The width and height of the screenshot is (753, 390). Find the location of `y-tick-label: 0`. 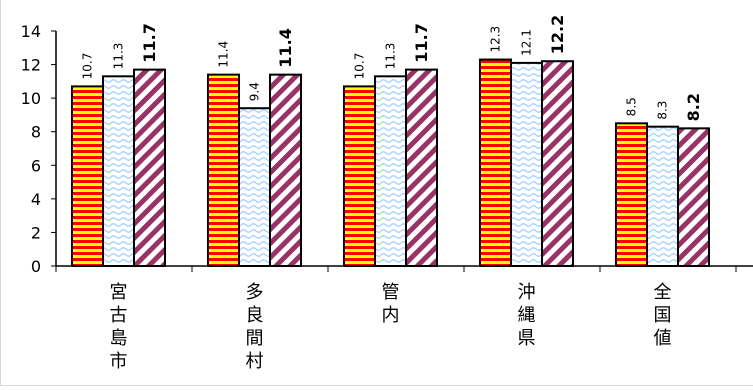

y-tick-label: 0 is located at coordinates (36, 266).